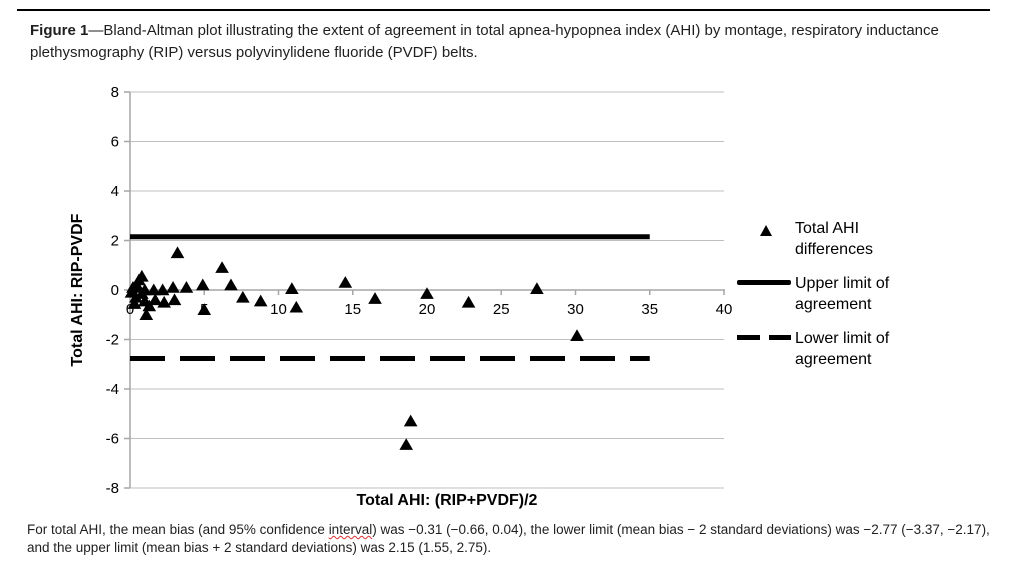  Describe the element at coordinates (350, 529) in the screenshot. I see `spellcheck-underlined-word: interval` at that location.